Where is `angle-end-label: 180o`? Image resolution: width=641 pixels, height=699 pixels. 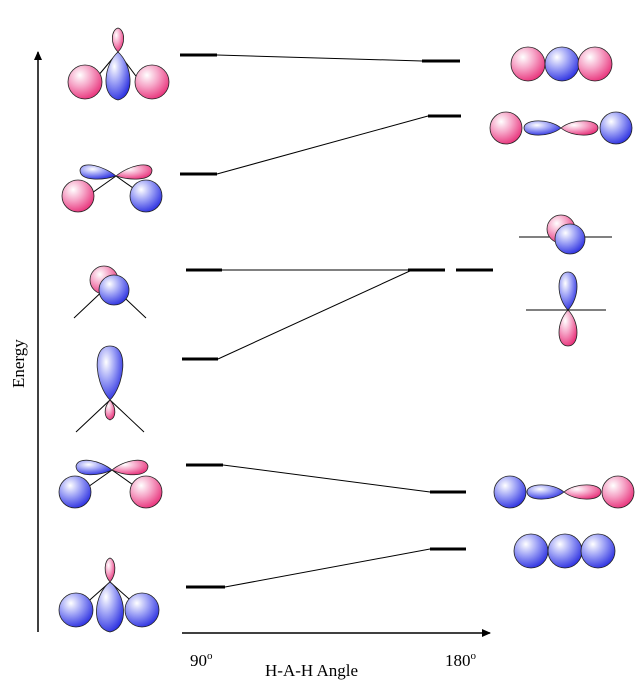
angle-end-label: 180o is located at coordinates (461, 660).